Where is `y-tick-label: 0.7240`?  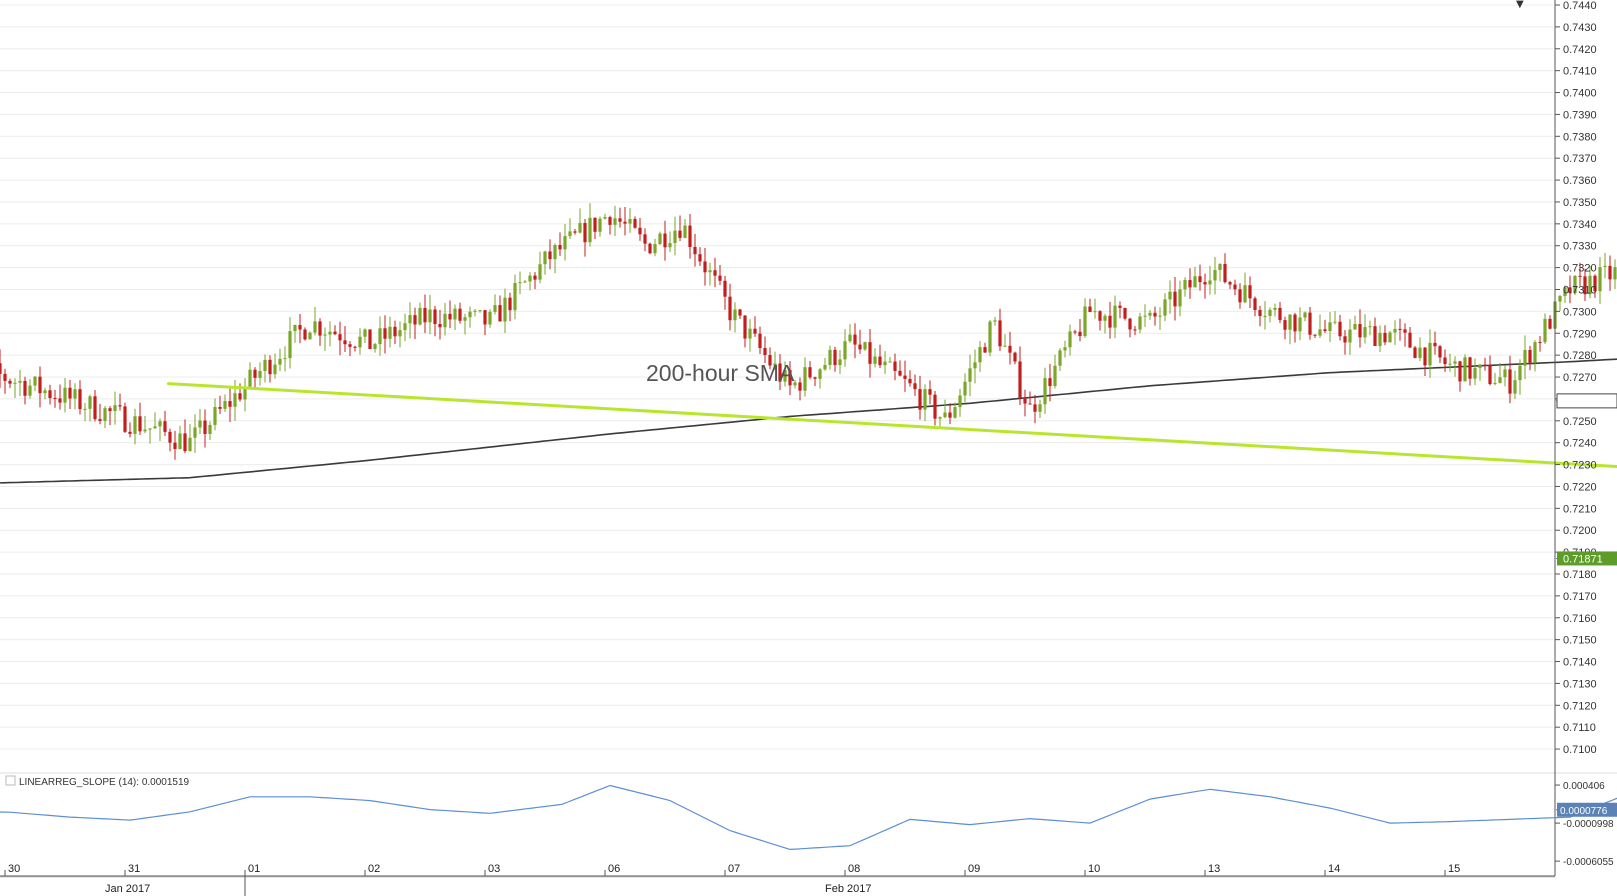 y-tick-label: 0.7240 is located at coordinates (1580, 444).